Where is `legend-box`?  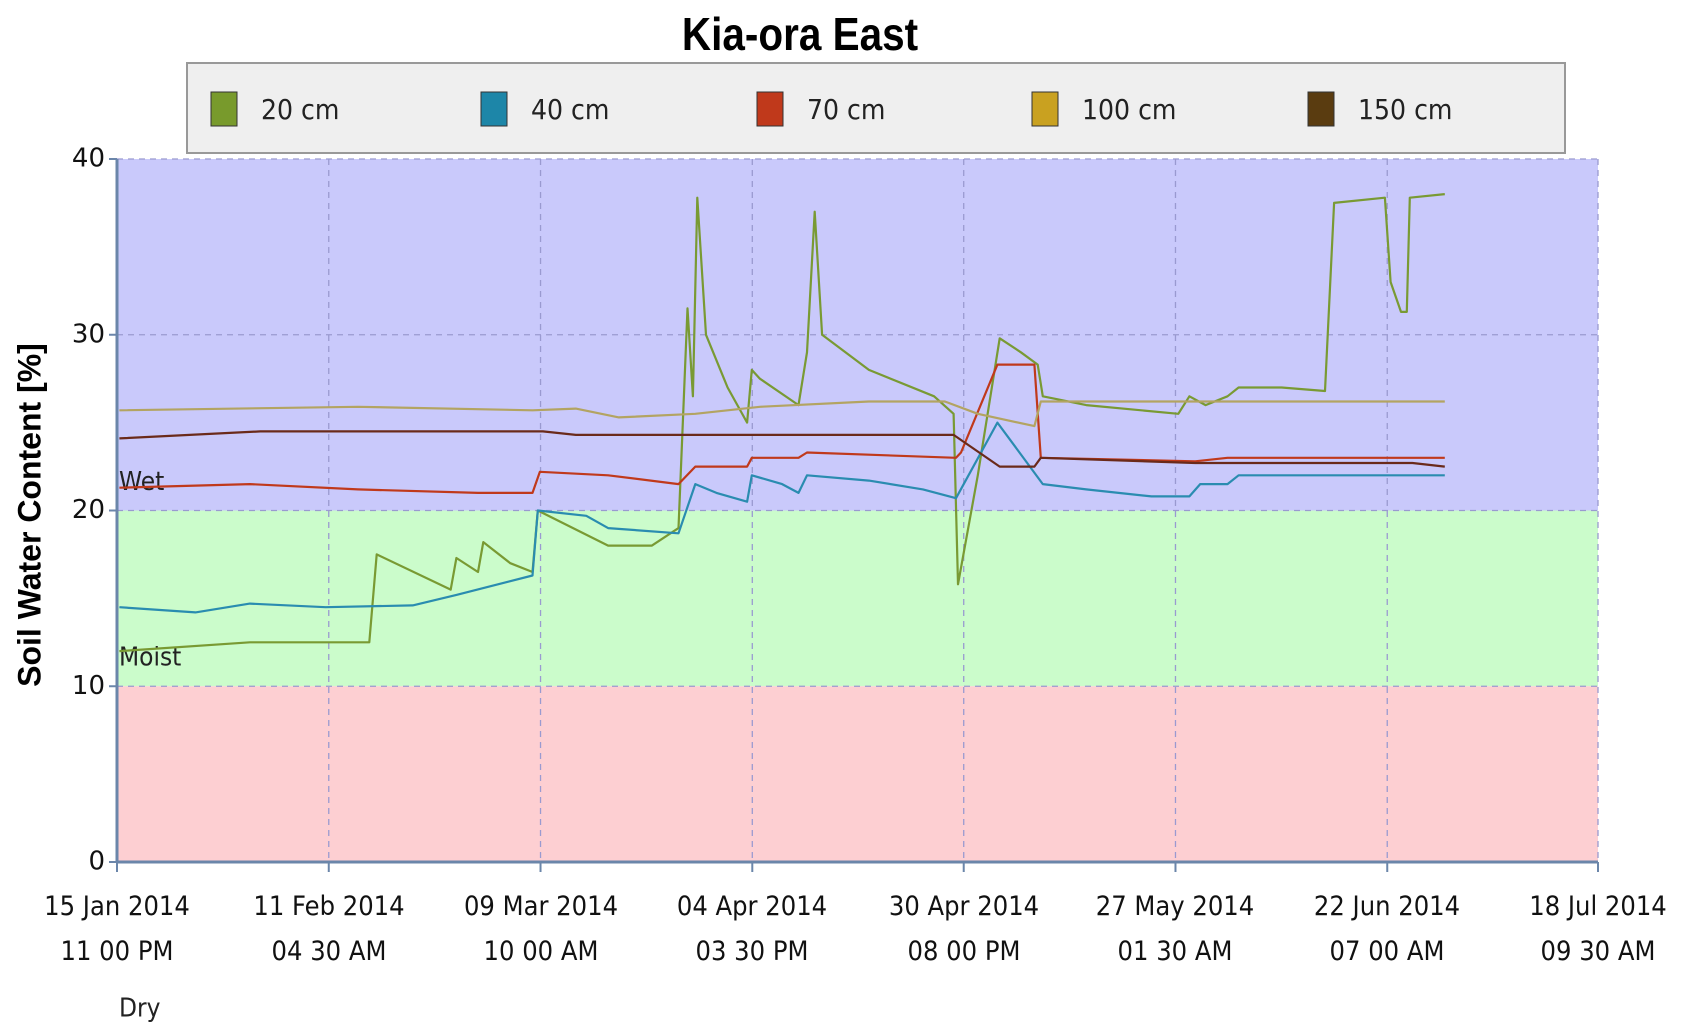
legend-box is located at coordinates (876, 108).